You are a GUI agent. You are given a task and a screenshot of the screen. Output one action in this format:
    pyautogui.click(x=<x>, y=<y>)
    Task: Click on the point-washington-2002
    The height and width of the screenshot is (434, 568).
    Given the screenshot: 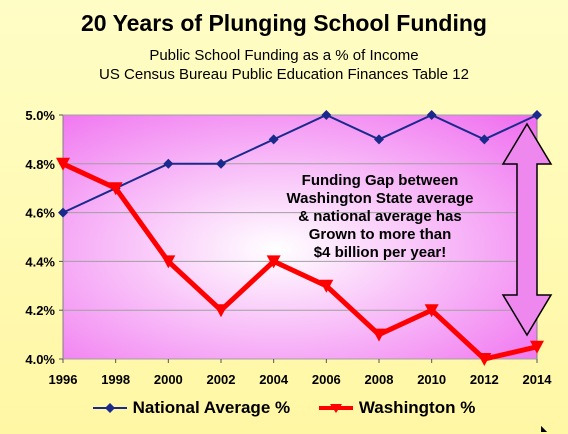 What is the action you would take?
    pyautogui.click(x=221, y=311)
    